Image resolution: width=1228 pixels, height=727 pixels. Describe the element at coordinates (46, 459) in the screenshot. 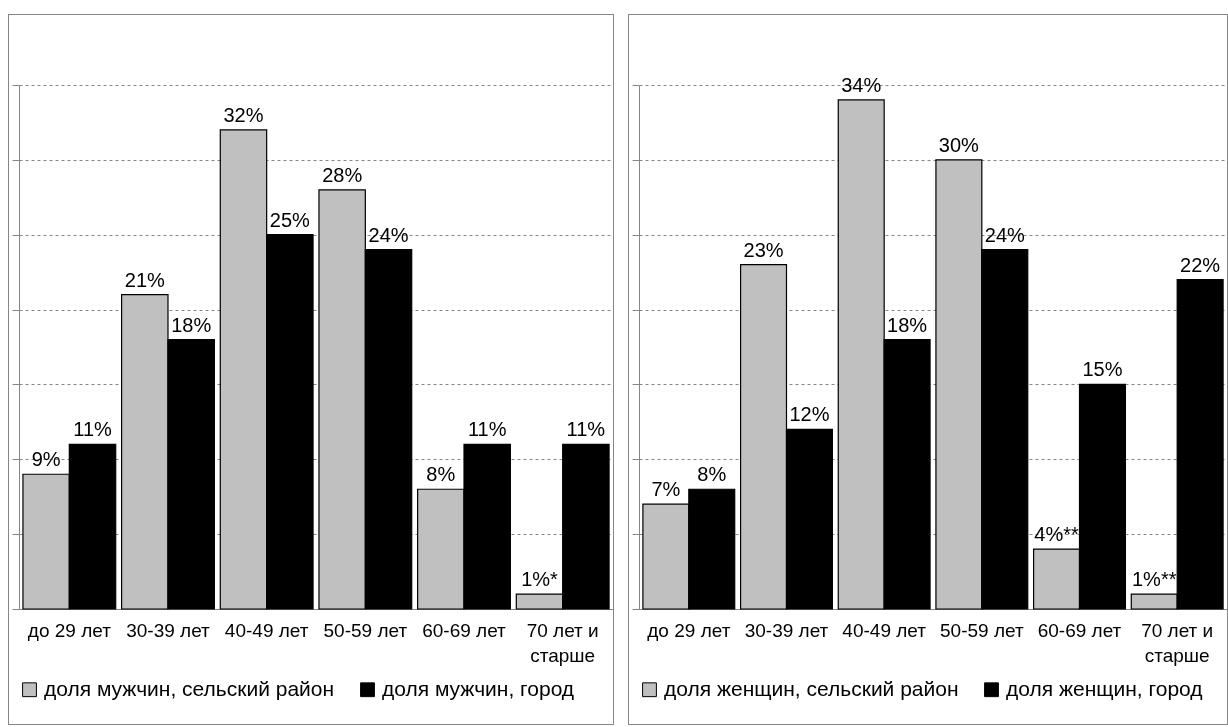

I see `data-label: 9%` at that location.